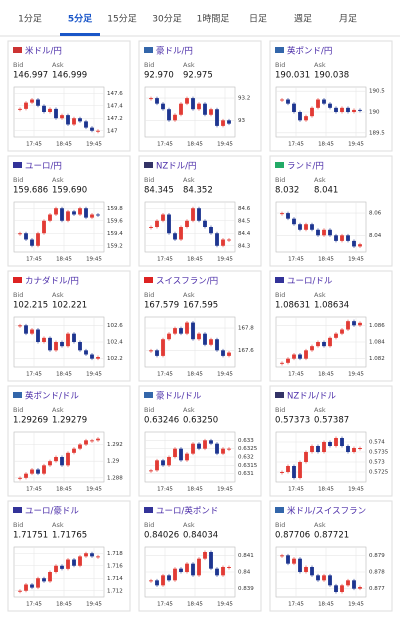 This screenshot has width=400, height=620. I want to click on bid-value: 1.08631, so click(292, 306).